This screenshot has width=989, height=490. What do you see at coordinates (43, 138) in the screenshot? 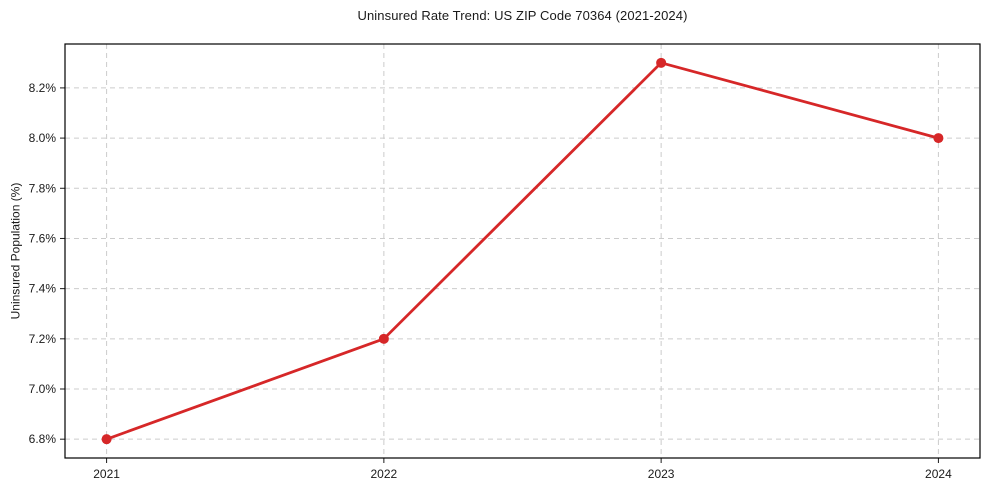
I see `y-tick-label: 8.0%` at bounding box center [43, 138].